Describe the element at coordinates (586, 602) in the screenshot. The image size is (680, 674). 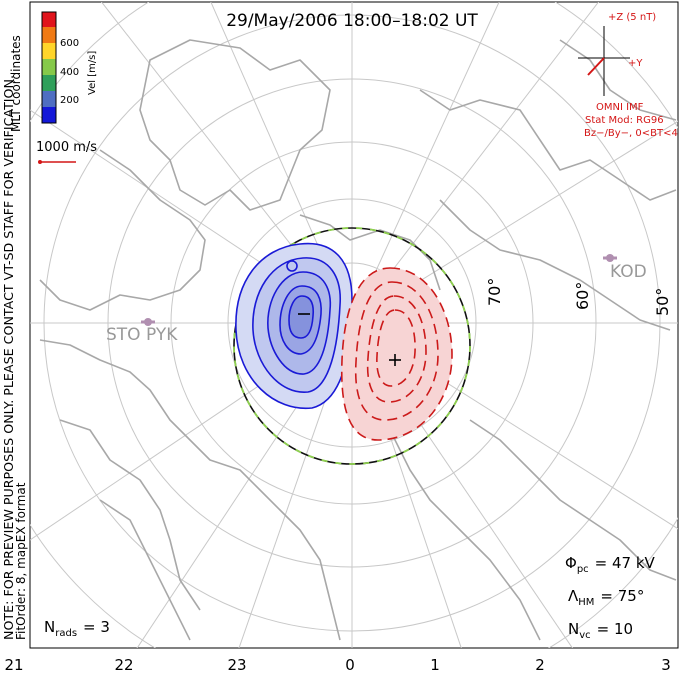
I see `lambda-subscript: HM` at that location.